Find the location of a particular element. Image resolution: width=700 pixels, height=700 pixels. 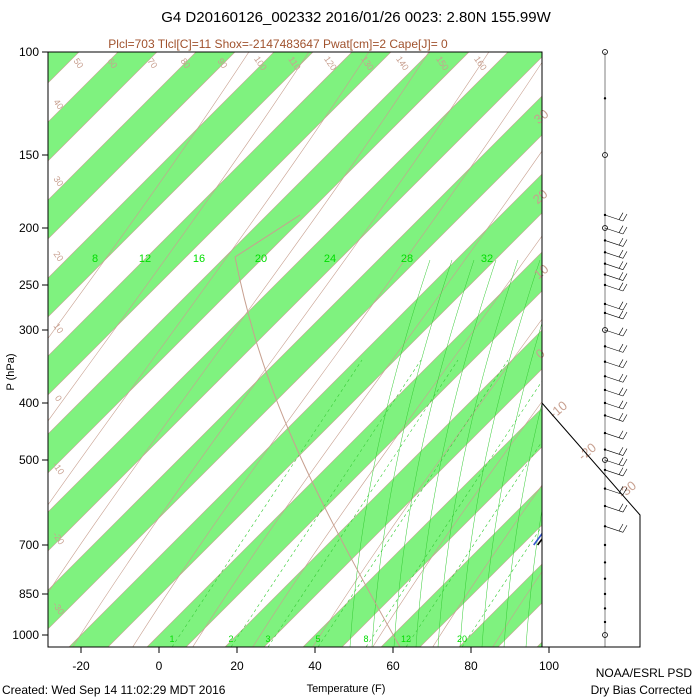

org-credit: NOAA/ESRL PSD is located at coordinates (644, 673).